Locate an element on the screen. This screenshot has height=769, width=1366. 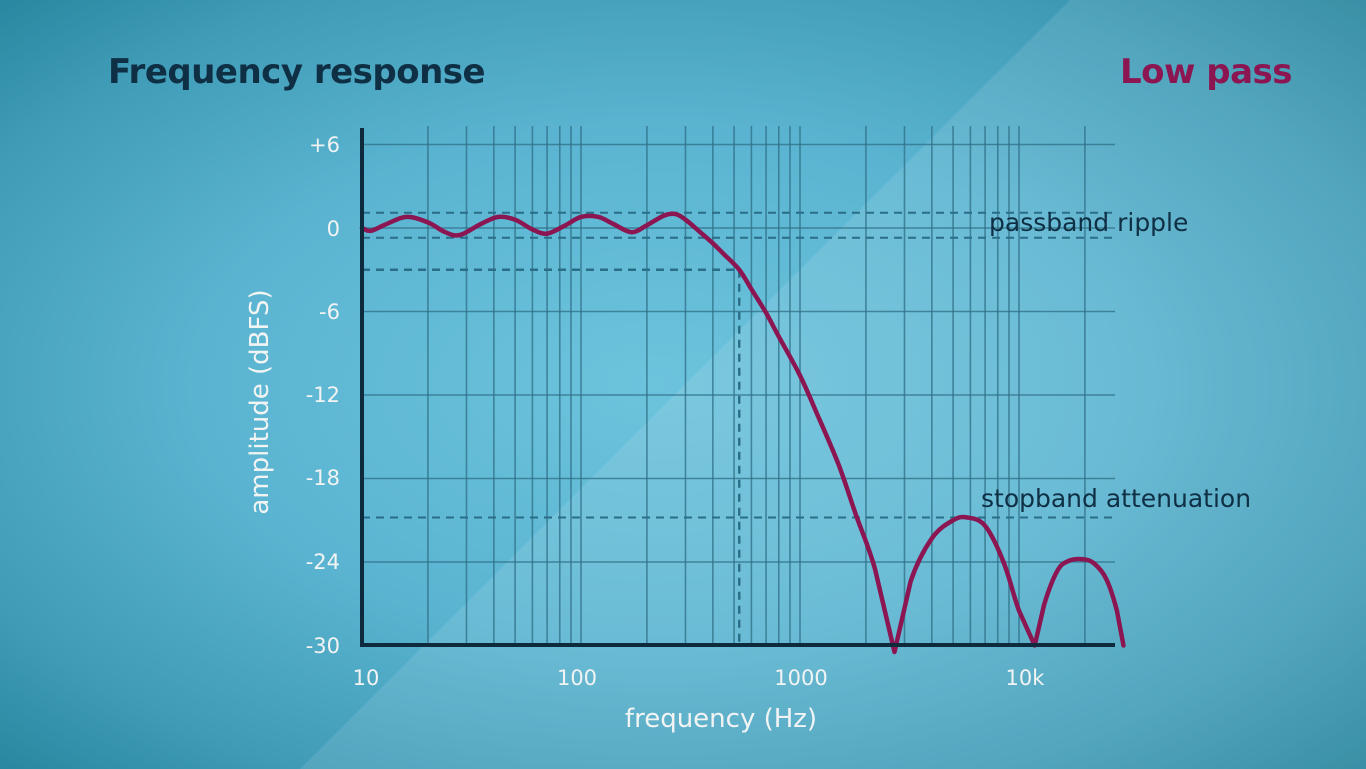
y-tick-label: -6 is located at coordinates (329, 312).